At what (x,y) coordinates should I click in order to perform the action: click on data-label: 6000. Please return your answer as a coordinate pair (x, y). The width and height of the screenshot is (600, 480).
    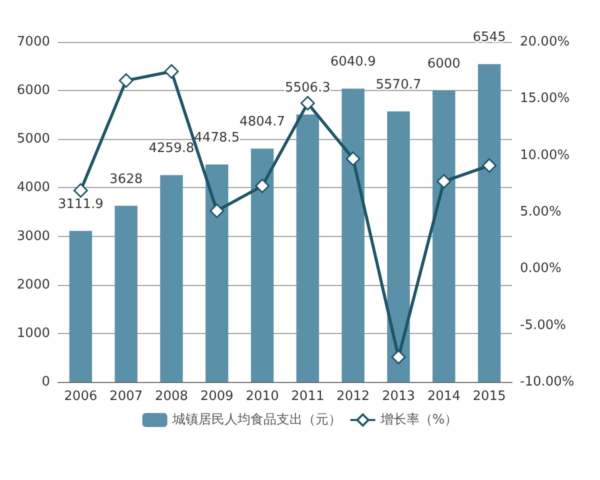
    Looking at the image, I should click on (443, 64).